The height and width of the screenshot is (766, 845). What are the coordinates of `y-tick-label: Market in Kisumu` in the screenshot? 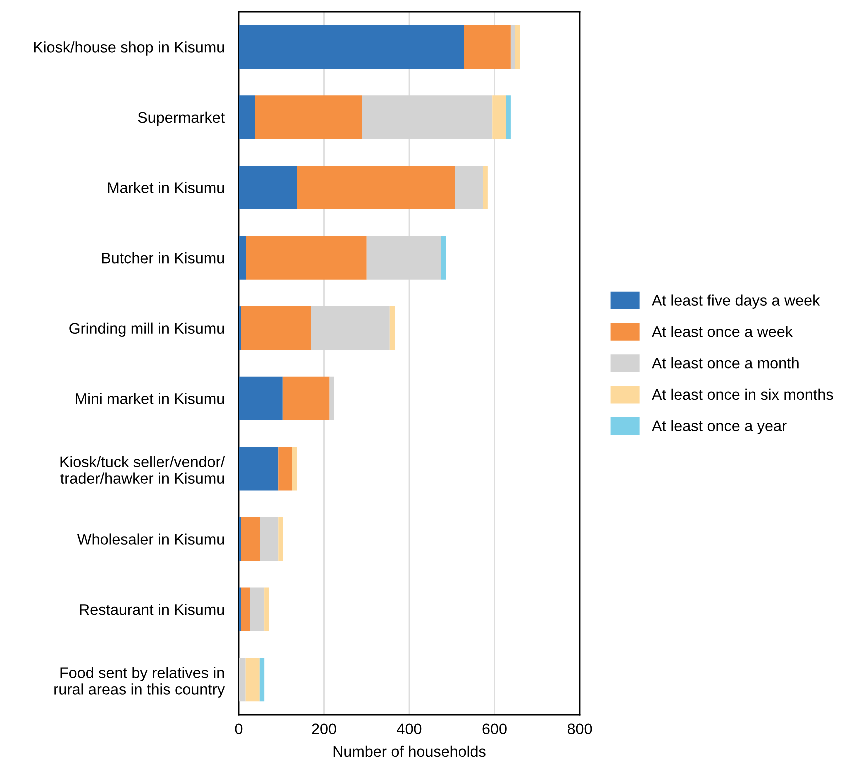 It's located at (166, 188).